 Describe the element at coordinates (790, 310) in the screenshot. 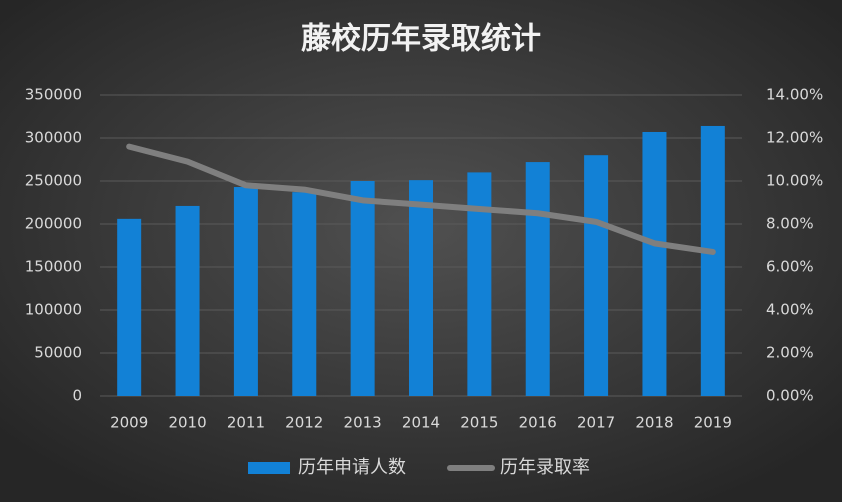

I see `y2-tick-label: 4.00%` at that location.